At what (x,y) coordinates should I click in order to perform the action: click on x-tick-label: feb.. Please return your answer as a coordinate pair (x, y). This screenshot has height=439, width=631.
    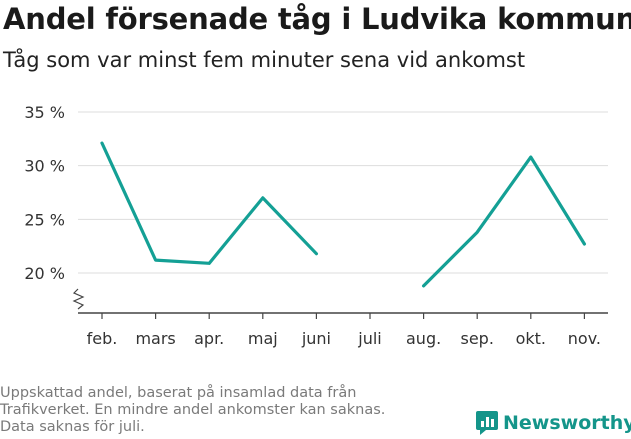
    Looking at the image, I should click on (102, 338).